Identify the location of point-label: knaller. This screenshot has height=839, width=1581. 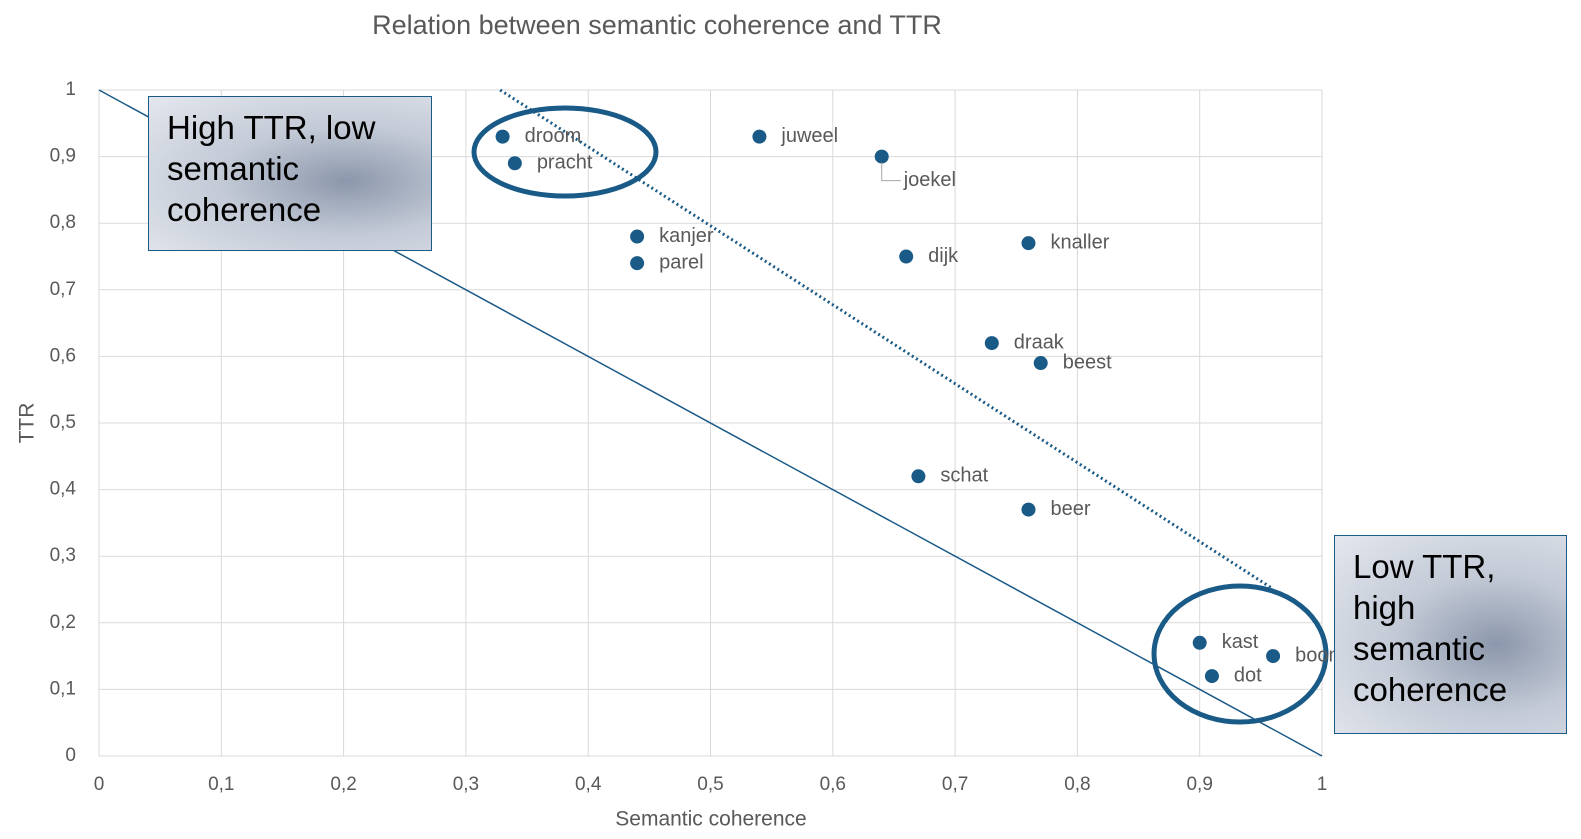
(1079, 242).